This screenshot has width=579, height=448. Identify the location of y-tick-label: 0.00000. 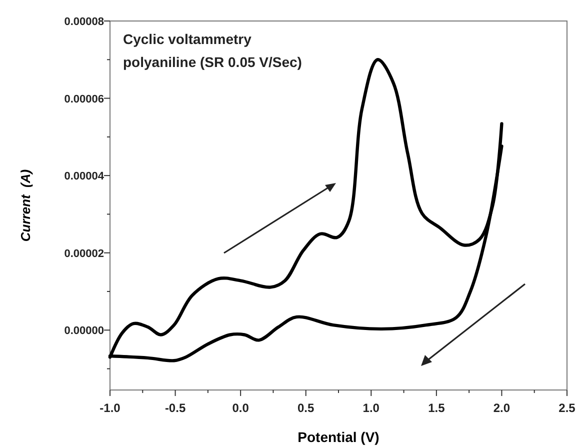
(84, 331).